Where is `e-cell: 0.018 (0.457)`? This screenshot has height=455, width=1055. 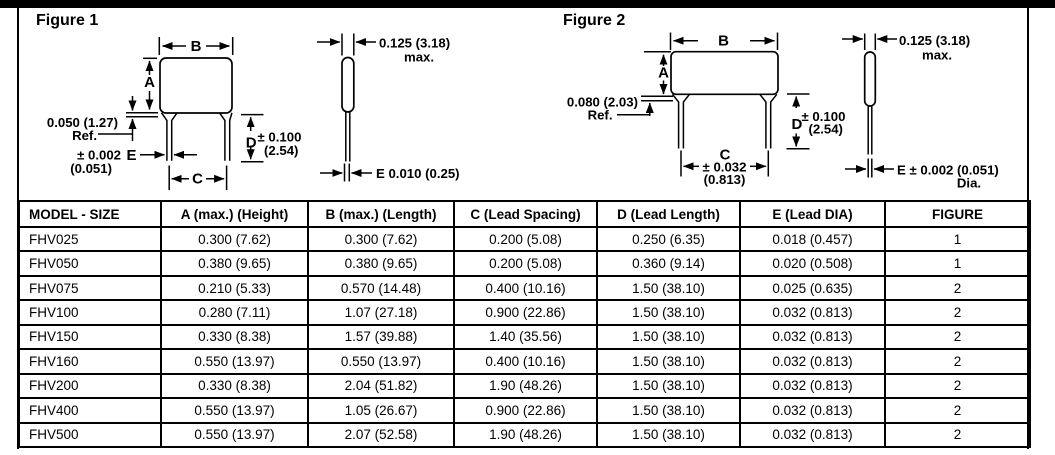
e-cell: 0.018 (0.457) is located at coordinates (812, 239).